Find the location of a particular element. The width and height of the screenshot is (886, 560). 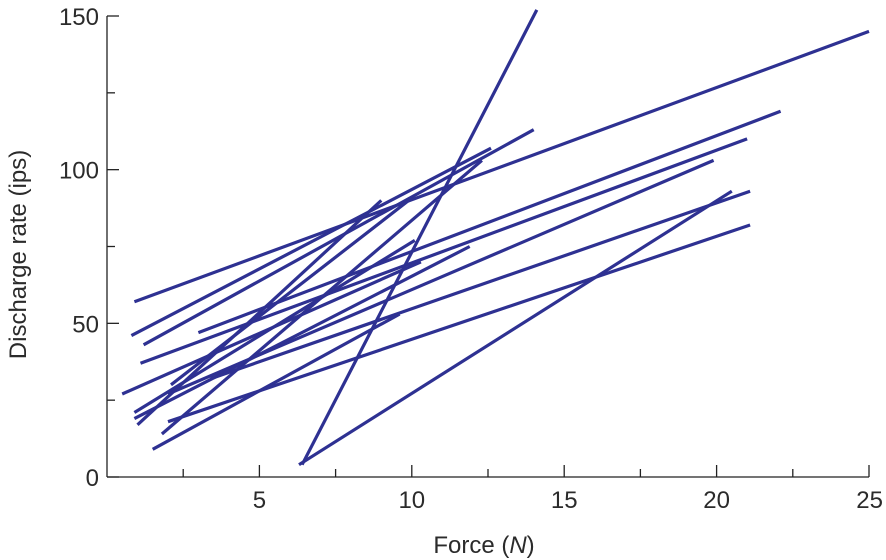

x-axis-title-unit: N is located at coordinates (518, 545).